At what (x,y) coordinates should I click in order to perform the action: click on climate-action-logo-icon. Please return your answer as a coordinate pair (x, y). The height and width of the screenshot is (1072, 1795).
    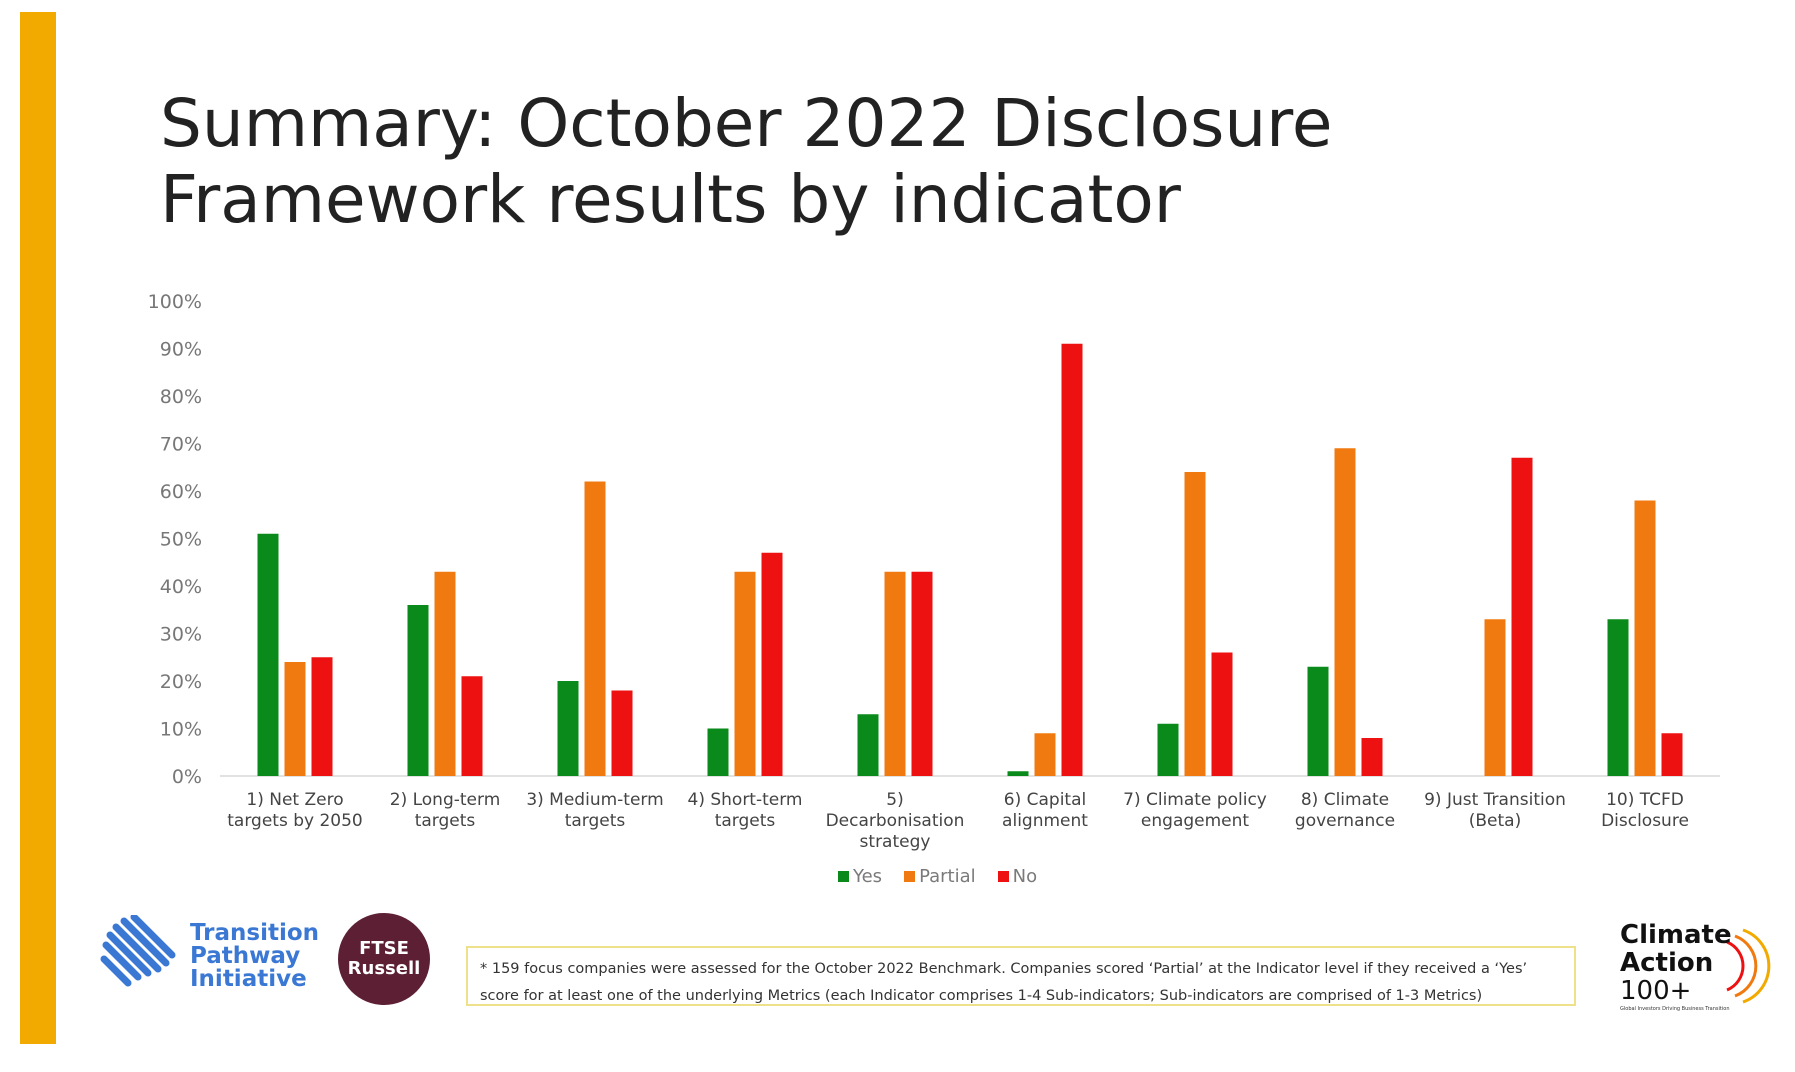
    Looking at the image, I should click on (1748, 966).